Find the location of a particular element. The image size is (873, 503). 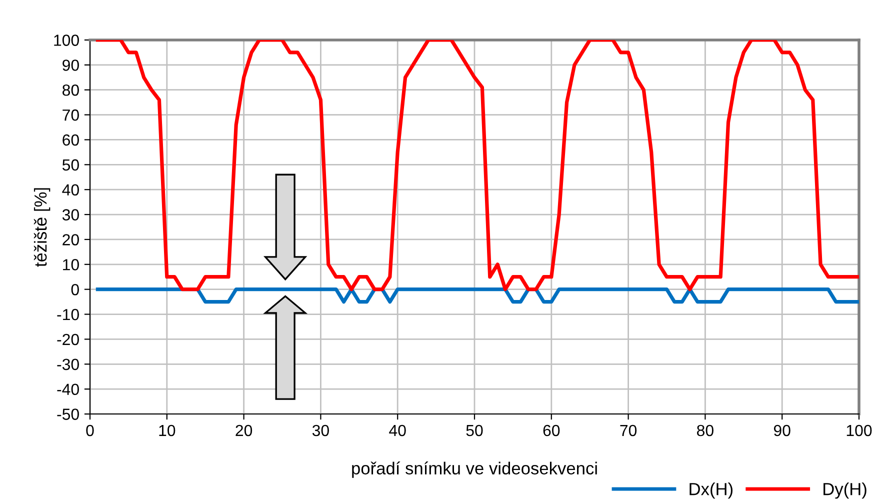

y-tick-label: 70 is located at coordinates (70, 115).